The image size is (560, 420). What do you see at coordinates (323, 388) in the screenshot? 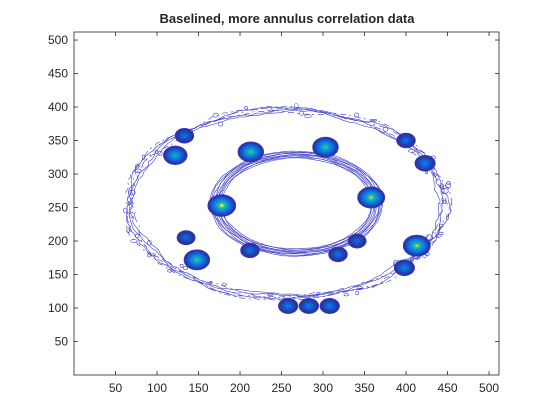
I see `x-tick-label: 300` at bounding box center [323, 388].